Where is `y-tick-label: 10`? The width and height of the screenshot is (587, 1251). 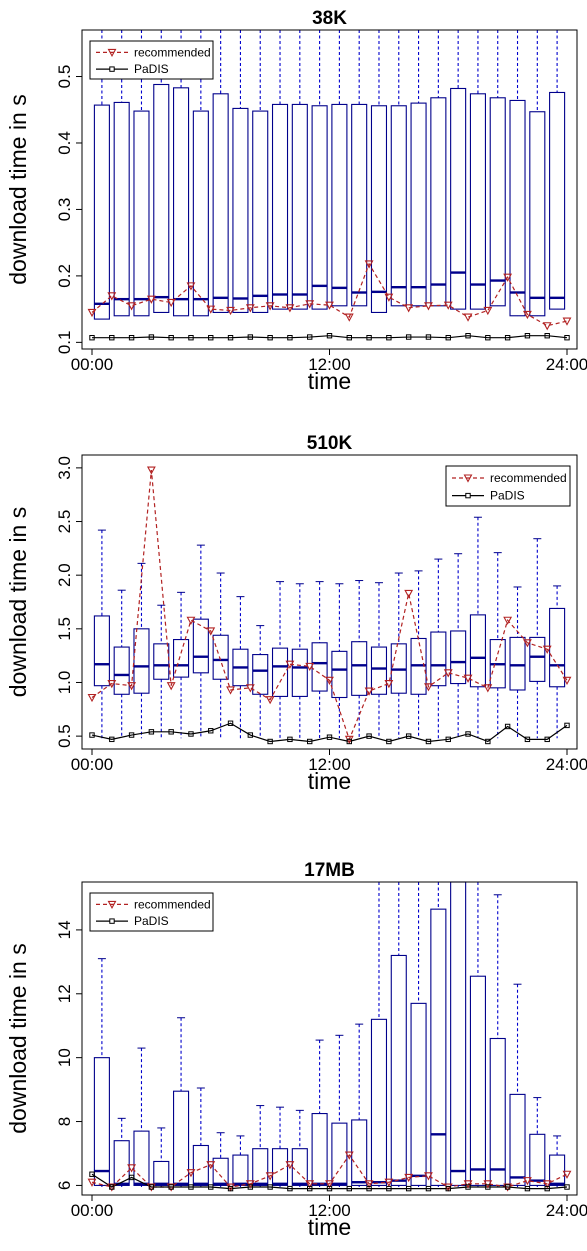
y-tick-label: 10 is located at coordinates (64, 1057).